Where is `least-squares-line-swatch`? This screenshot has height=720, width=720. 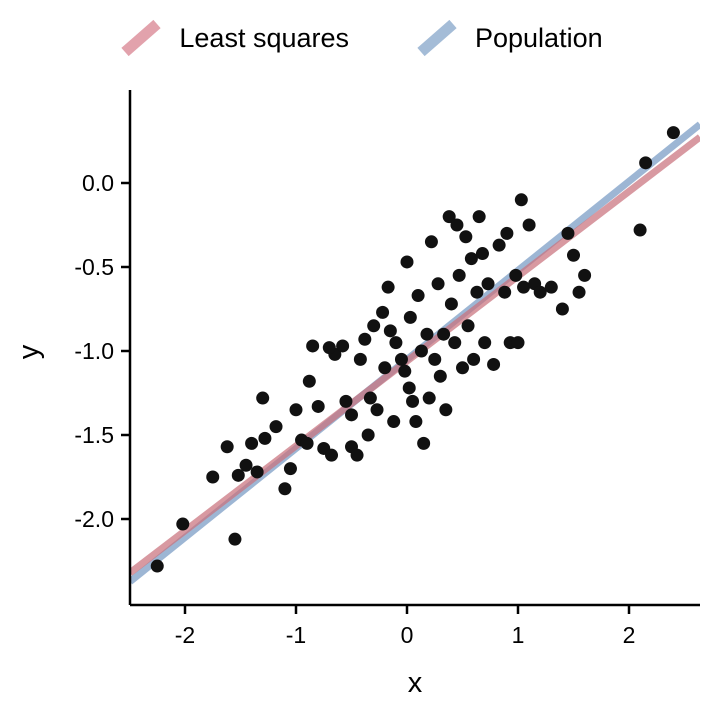
least-squares-line-swatch is located at coordinates (141, 38).